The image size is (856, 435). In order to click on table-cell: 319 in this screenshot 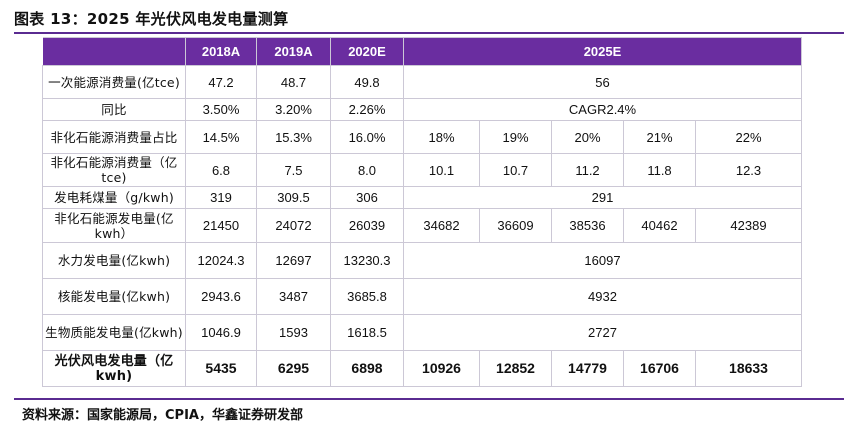, I will do `click(221, 197)`.